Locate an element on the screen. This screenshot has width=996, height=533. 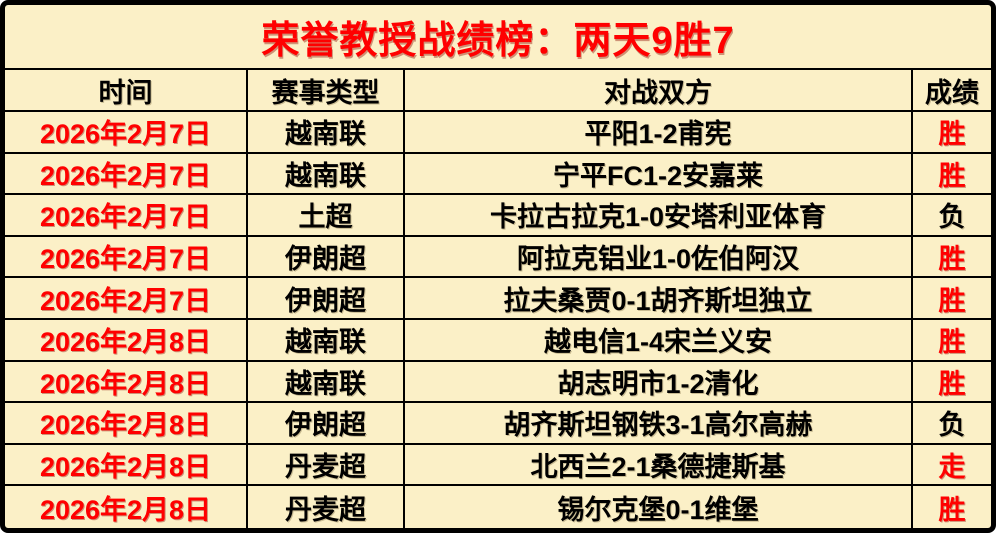
table-row: 2026年2月8日 伊朗超 胡齐斯坦钢铁3-1高尔高赫 负 is located at coordinates (498, 424).